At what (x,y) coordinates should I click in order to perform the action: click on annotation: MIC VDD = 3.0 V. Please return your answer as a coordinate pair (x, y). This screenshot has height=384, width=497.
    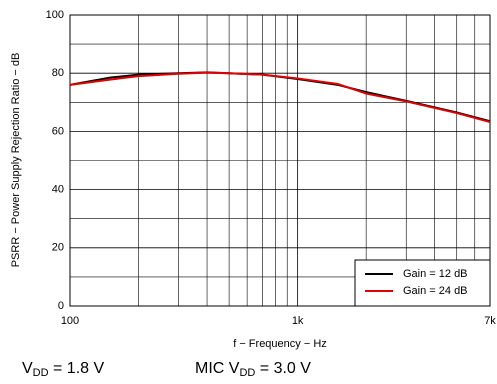
    Looking at the image, I should click on (253, 369).